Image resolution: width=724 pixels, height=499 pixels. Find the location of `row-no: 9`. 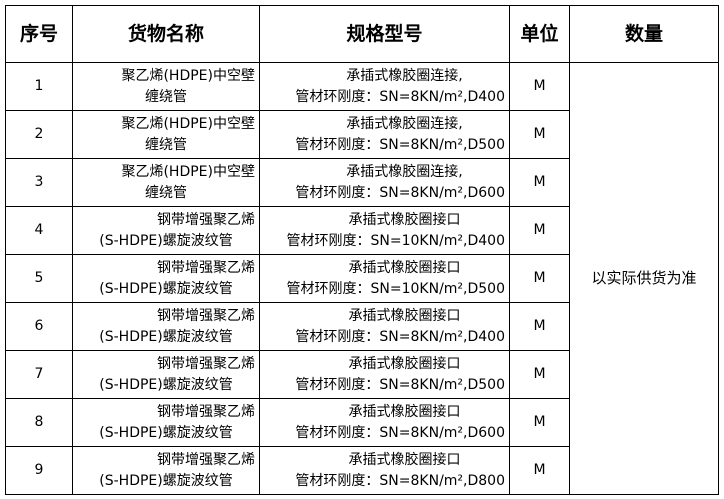

row-no: 9 is located at coordinates (39, 470).